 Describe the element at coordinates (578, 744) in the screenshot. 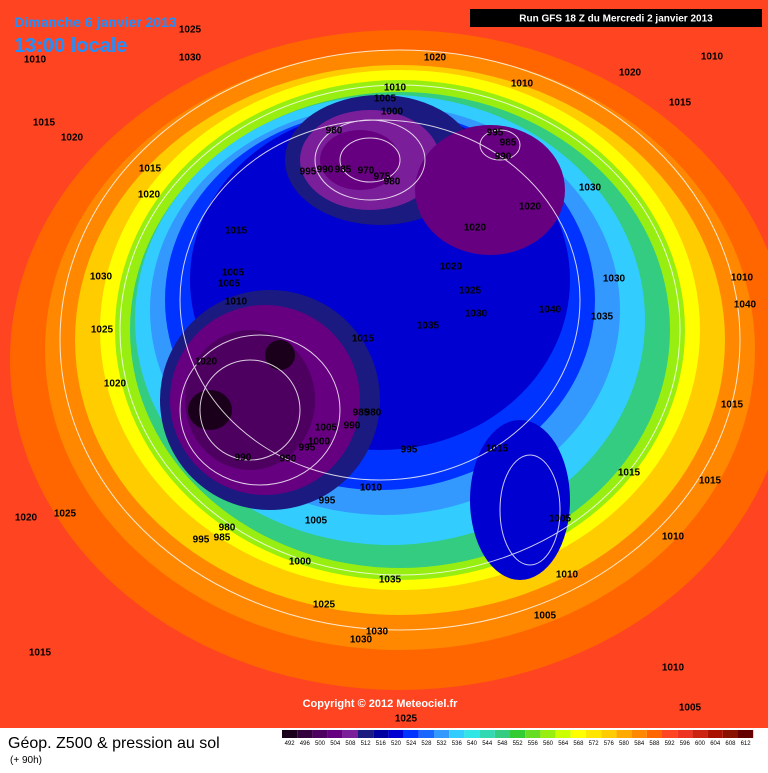

I see `legend-label: 568` at that location.